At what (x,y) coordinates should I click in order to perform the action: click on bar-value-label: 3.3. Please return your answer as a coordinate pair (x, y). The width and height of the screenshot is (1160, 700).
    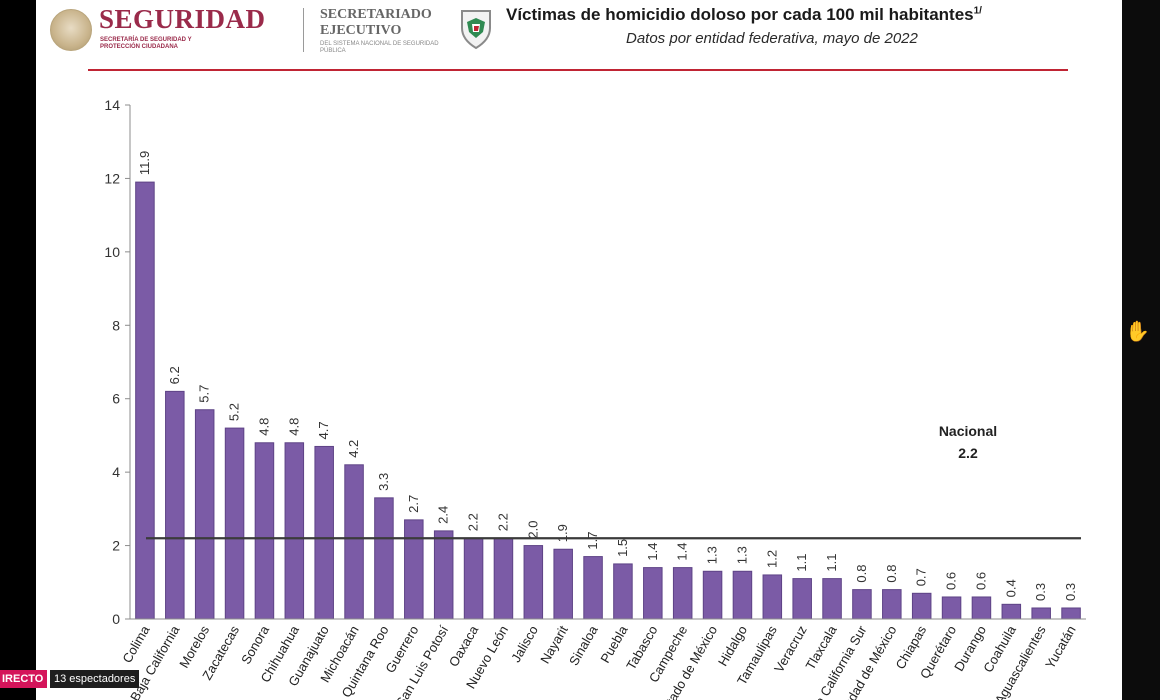
    Looking at the image, I should click on (383, 482).